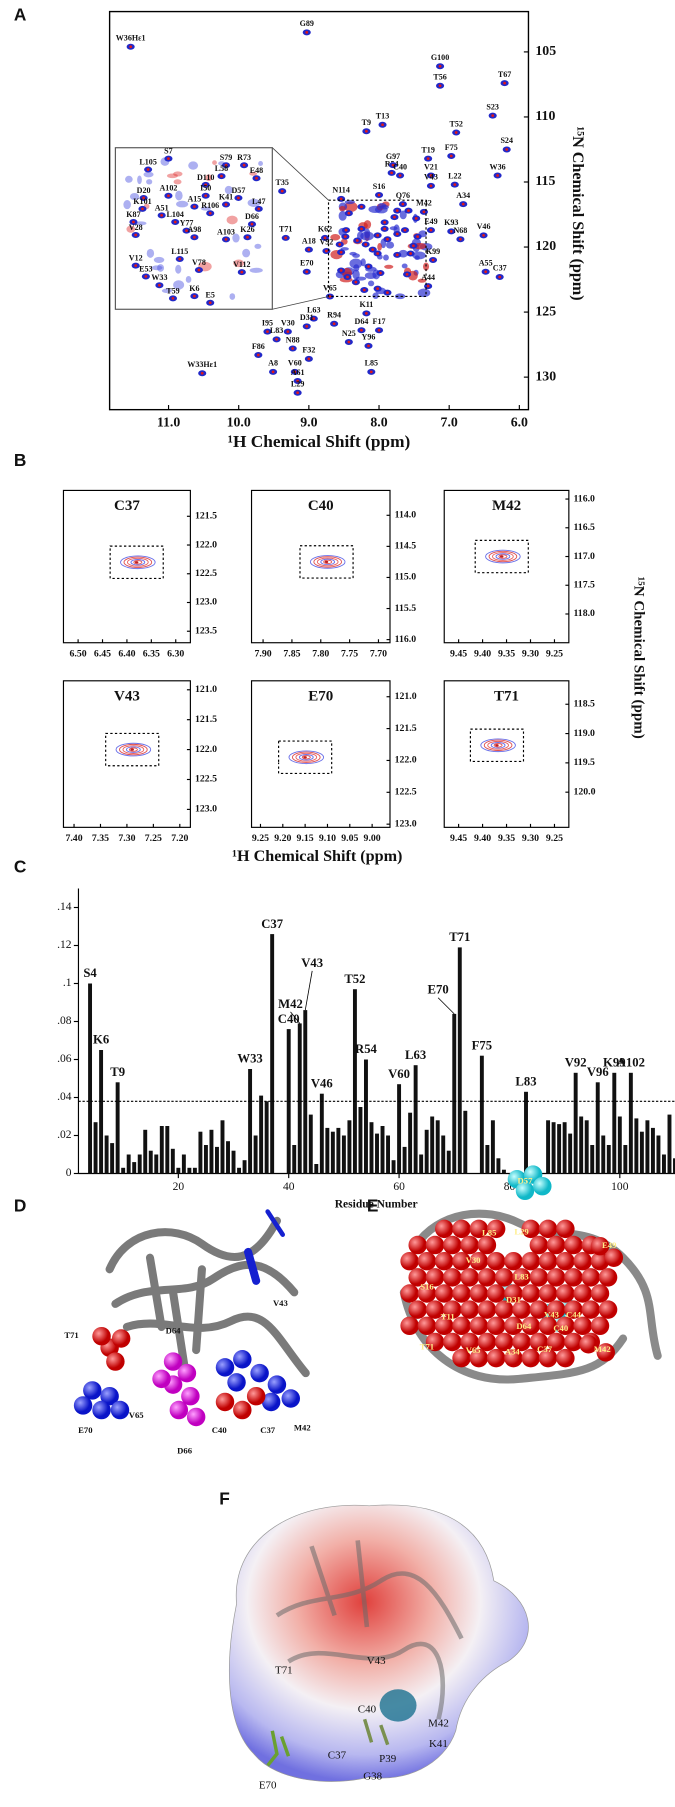 The height and width of the screenshot is (1807, 675). Describe the element at coordinates (168, 188) in the screenshot. I see `peak-label: A102` at that location.